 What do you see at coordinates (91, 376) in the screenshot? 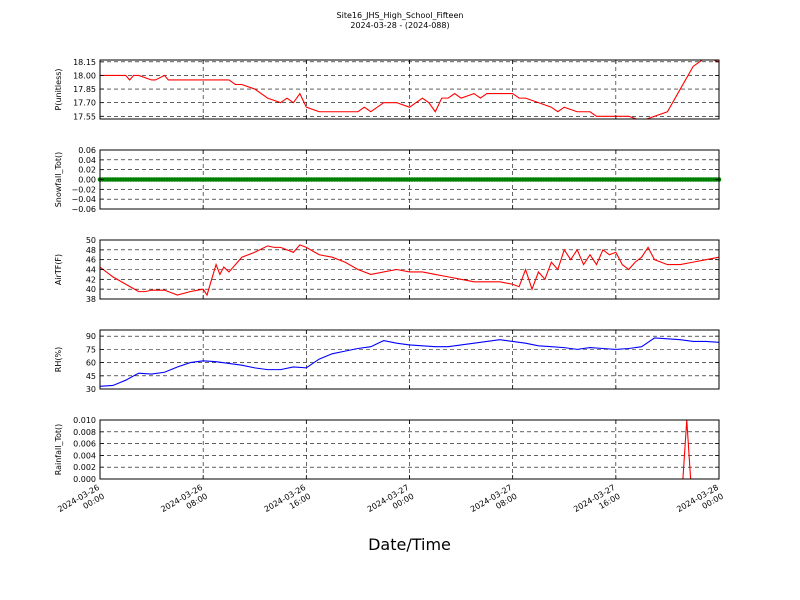
I see `y-tick-label: 45` at bounding box center [91, 376].